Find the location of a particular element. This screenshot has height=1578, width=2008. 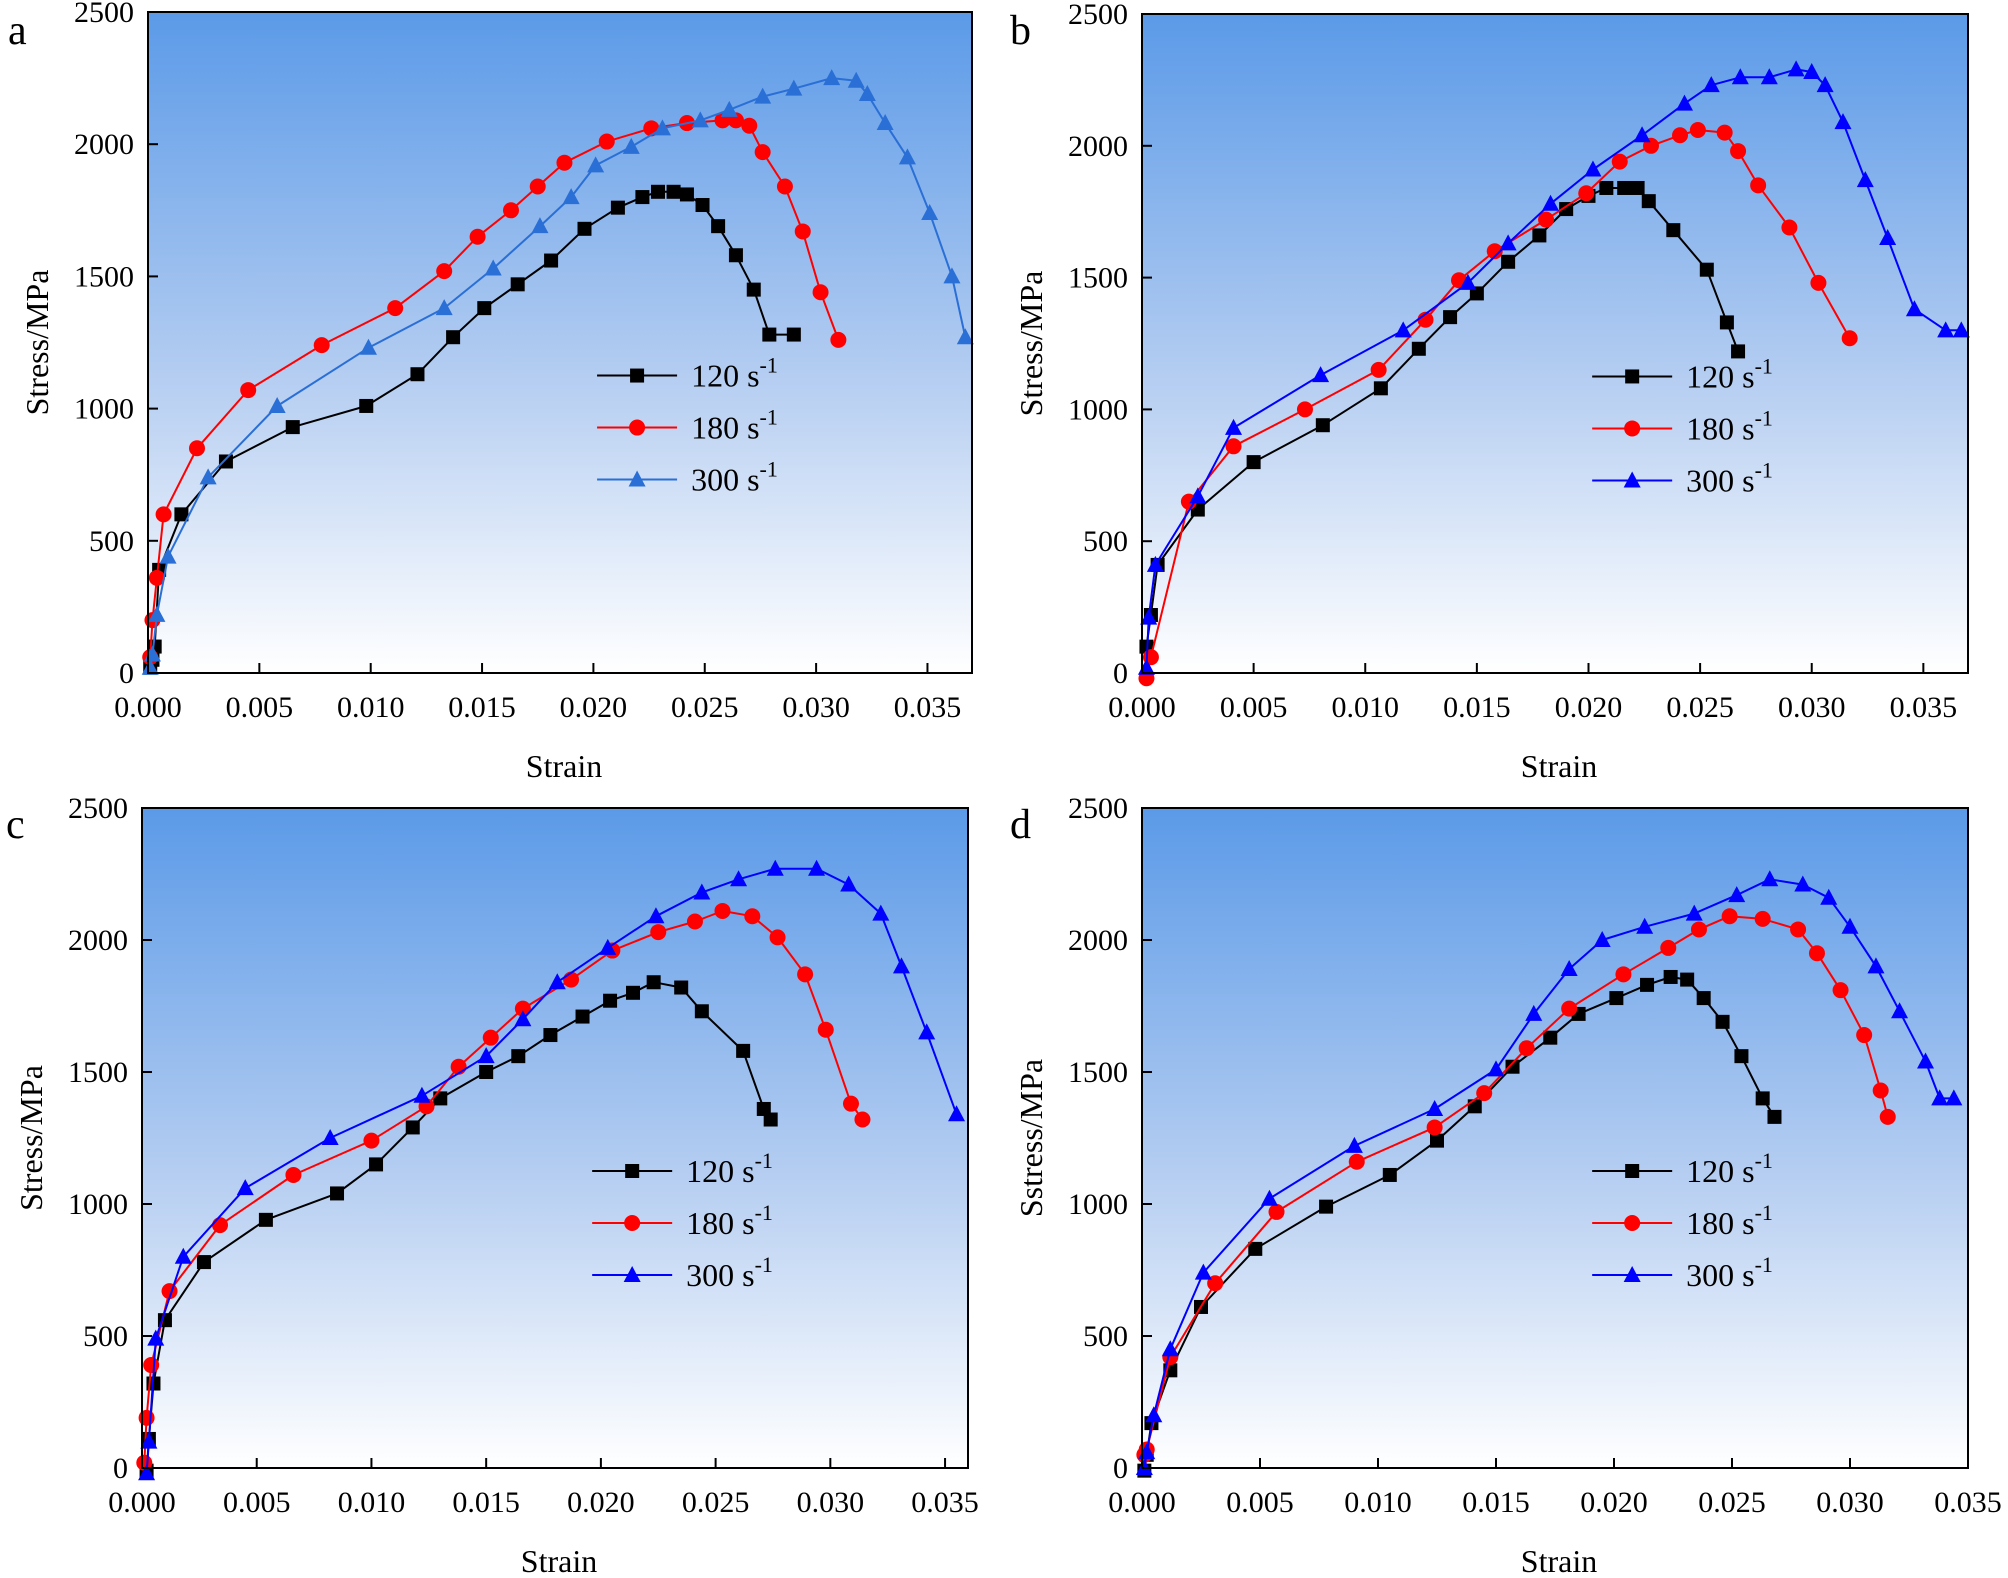

legend-label: 300 s-1 is located at coordinates (734, 477).